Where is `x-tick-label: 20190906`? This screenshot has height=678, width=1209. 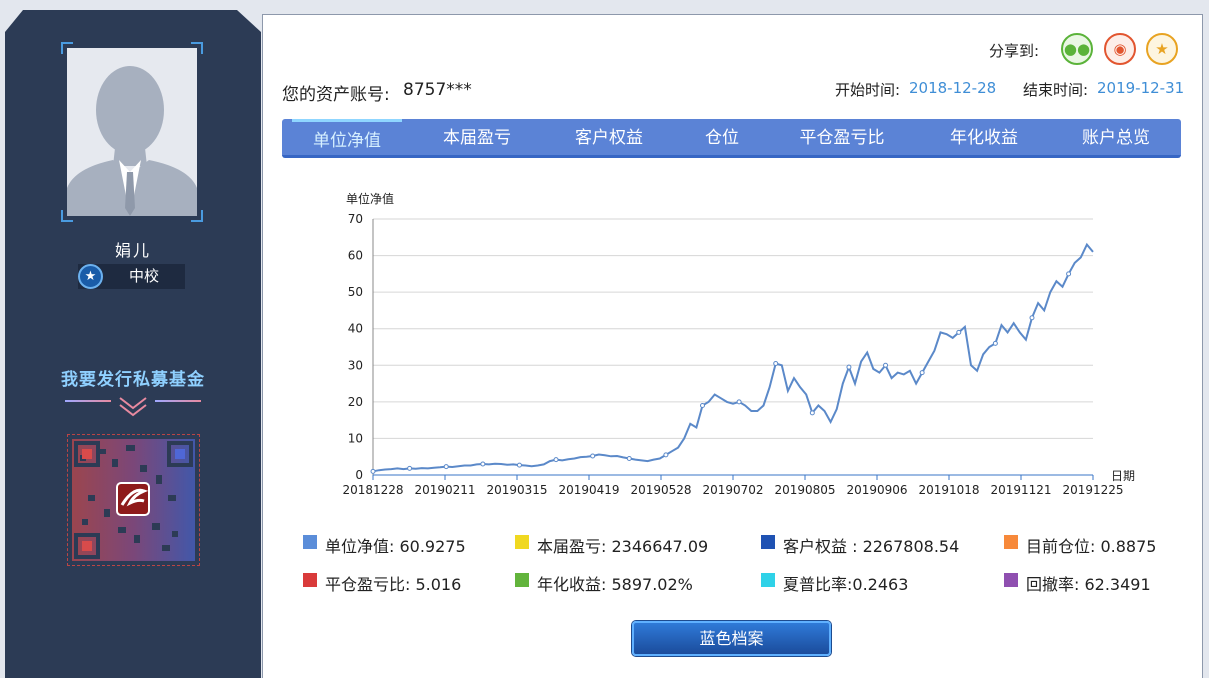
x-tick-label: 20190906 is located at coordinates (876, 490).